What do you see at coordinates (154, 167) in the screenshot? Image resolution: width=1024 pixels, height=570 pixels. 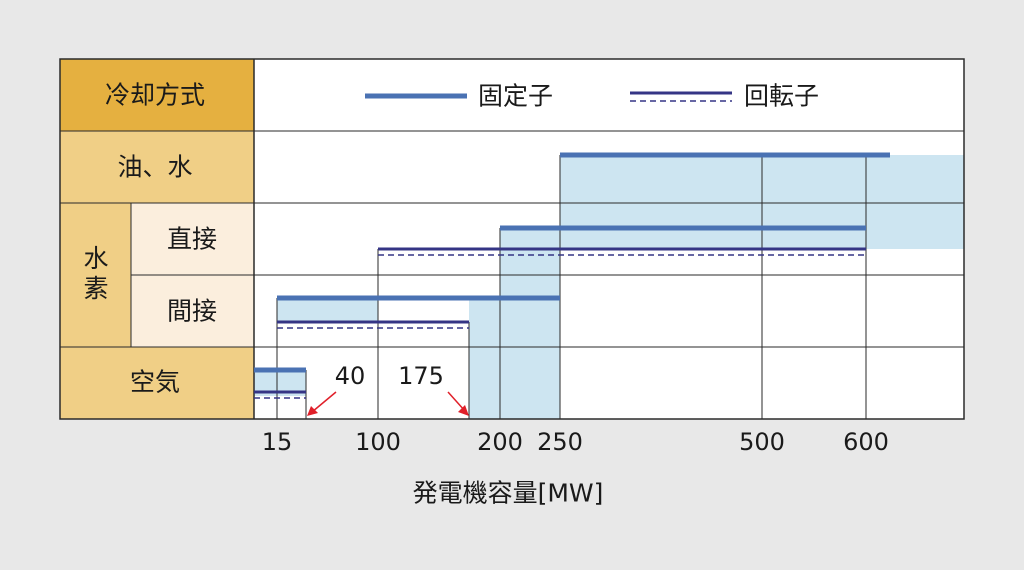 I see `row-label-oil-water: 油、水` at bounding box center [154, 167].